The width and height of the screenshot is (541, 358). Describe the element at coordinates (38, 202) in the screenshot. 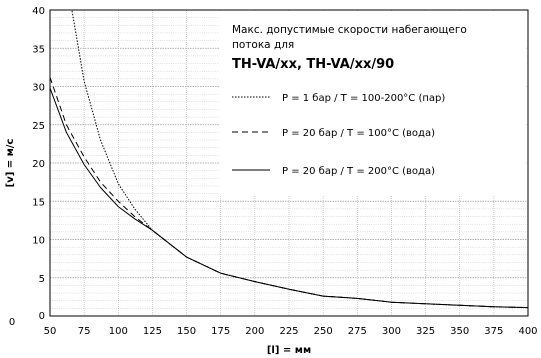

I see `y-tick-label: 15` at that location.